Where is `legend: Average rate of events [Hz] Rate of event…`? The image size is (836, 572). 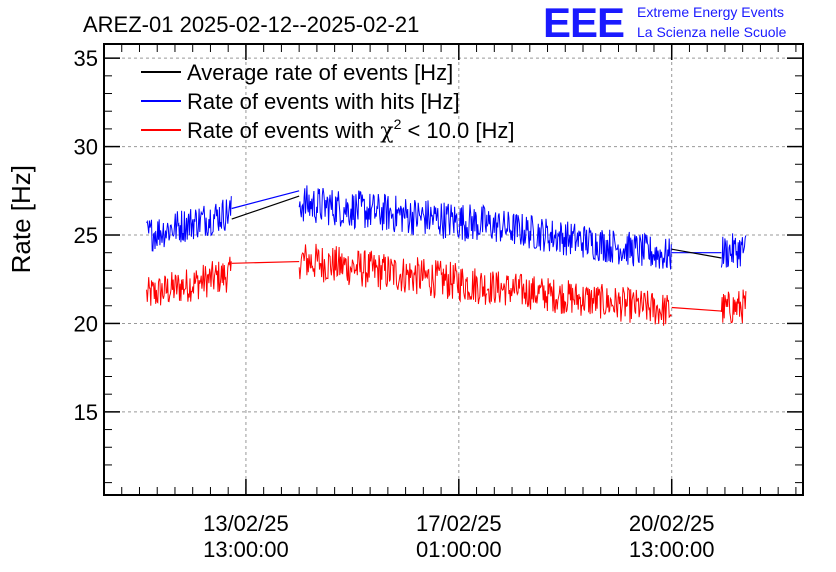
legend: Average rate of events [Hz] Rate of event… is located at coordinates (327, 102).